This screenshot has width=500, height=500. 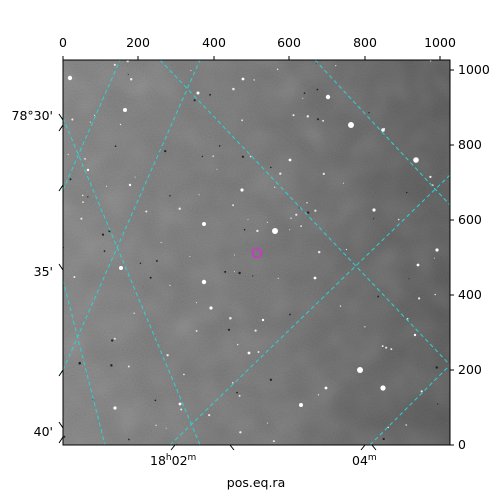 I want to click on left-axis: 78°30' 35' 40', so click(x=38, y=276).